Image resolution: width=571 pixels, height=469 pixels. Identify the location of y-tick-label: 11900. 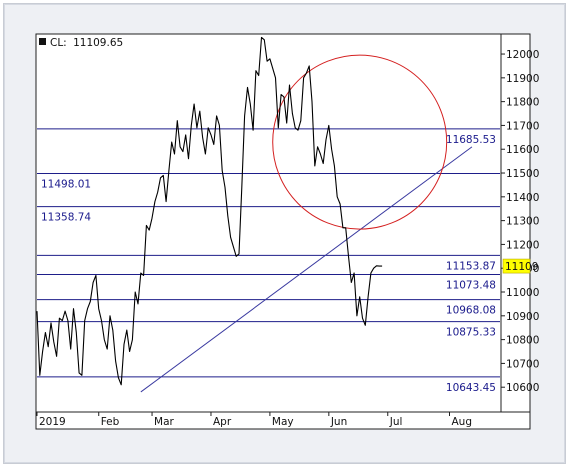
(522, 79).